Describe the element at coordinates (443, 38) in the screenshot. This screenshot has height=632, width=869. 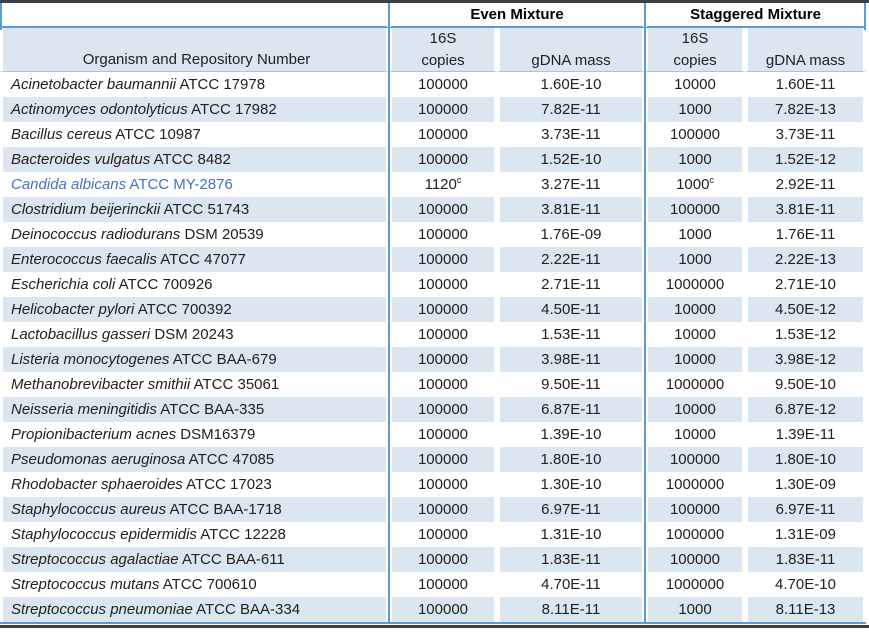
I see `subheader-16s-even: 16S` at that location.